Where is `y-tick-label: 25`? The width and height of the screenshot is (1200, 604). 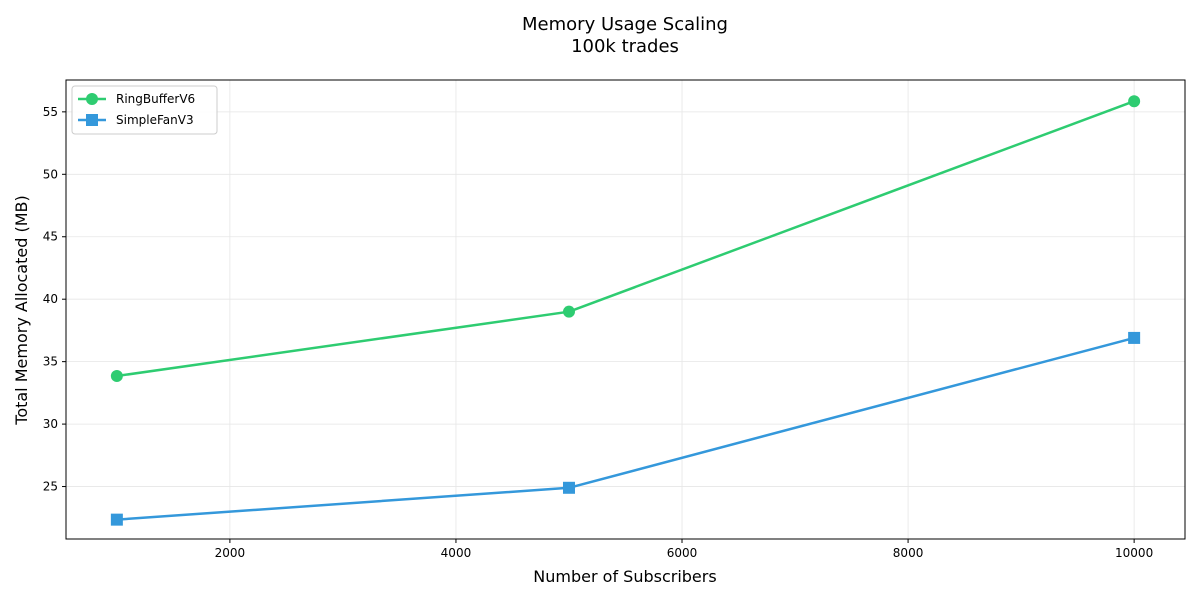 y-tick-label: 25 is located at coordinates (50, 487).